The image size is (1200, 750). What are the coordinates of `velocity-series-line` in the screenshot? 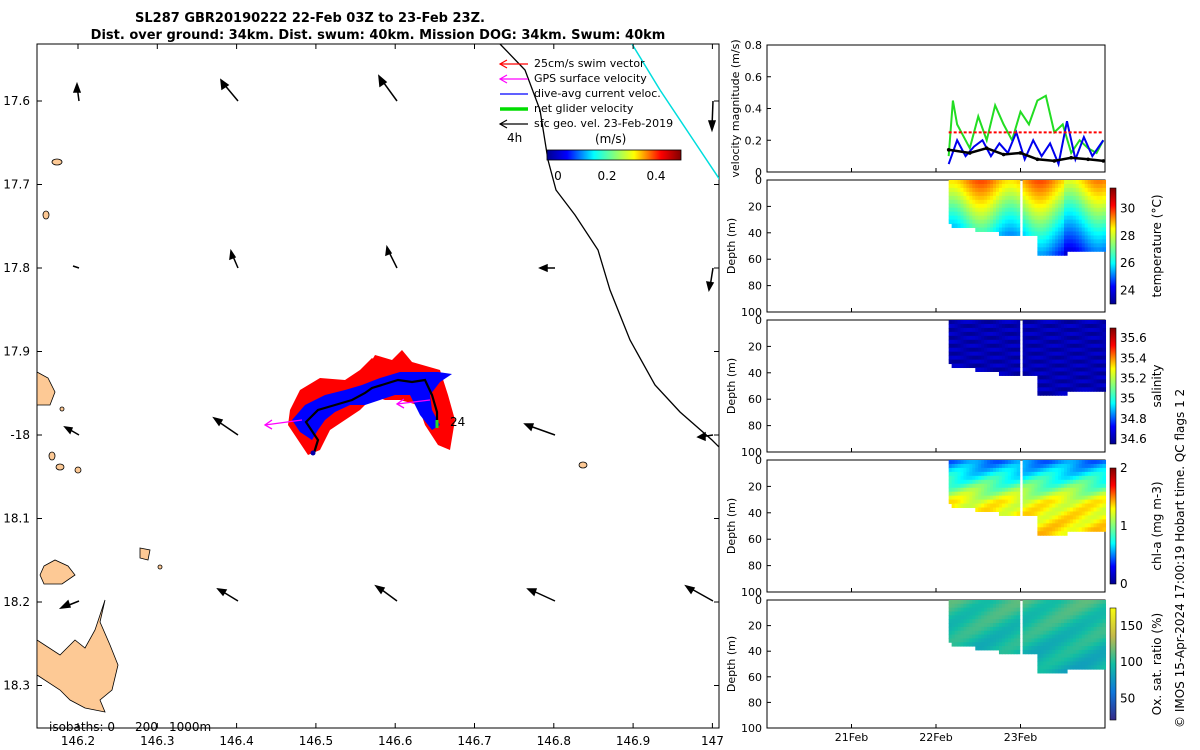 It's located at (1026, 154).